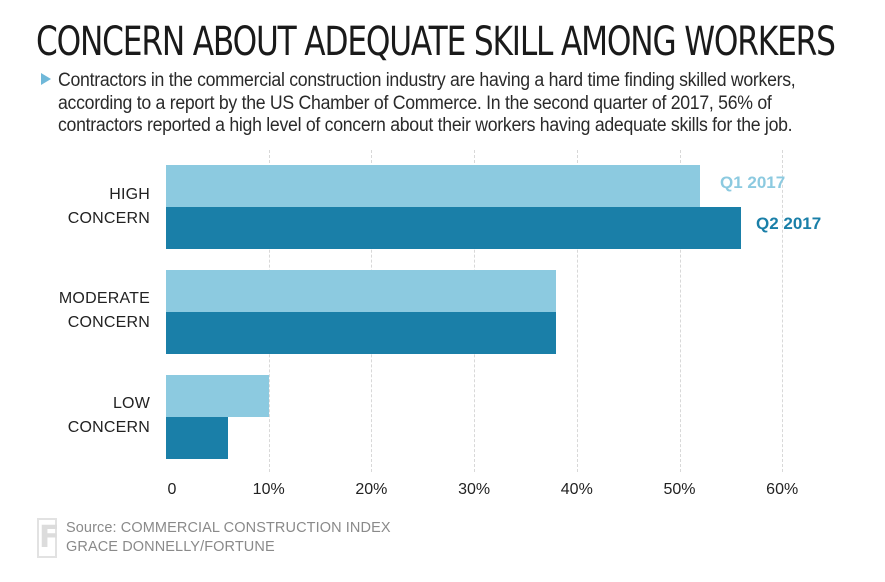  Describe the element at coordinates (48, 538) in the screenshot. I see `fortune-logo-icon: F` at that location.